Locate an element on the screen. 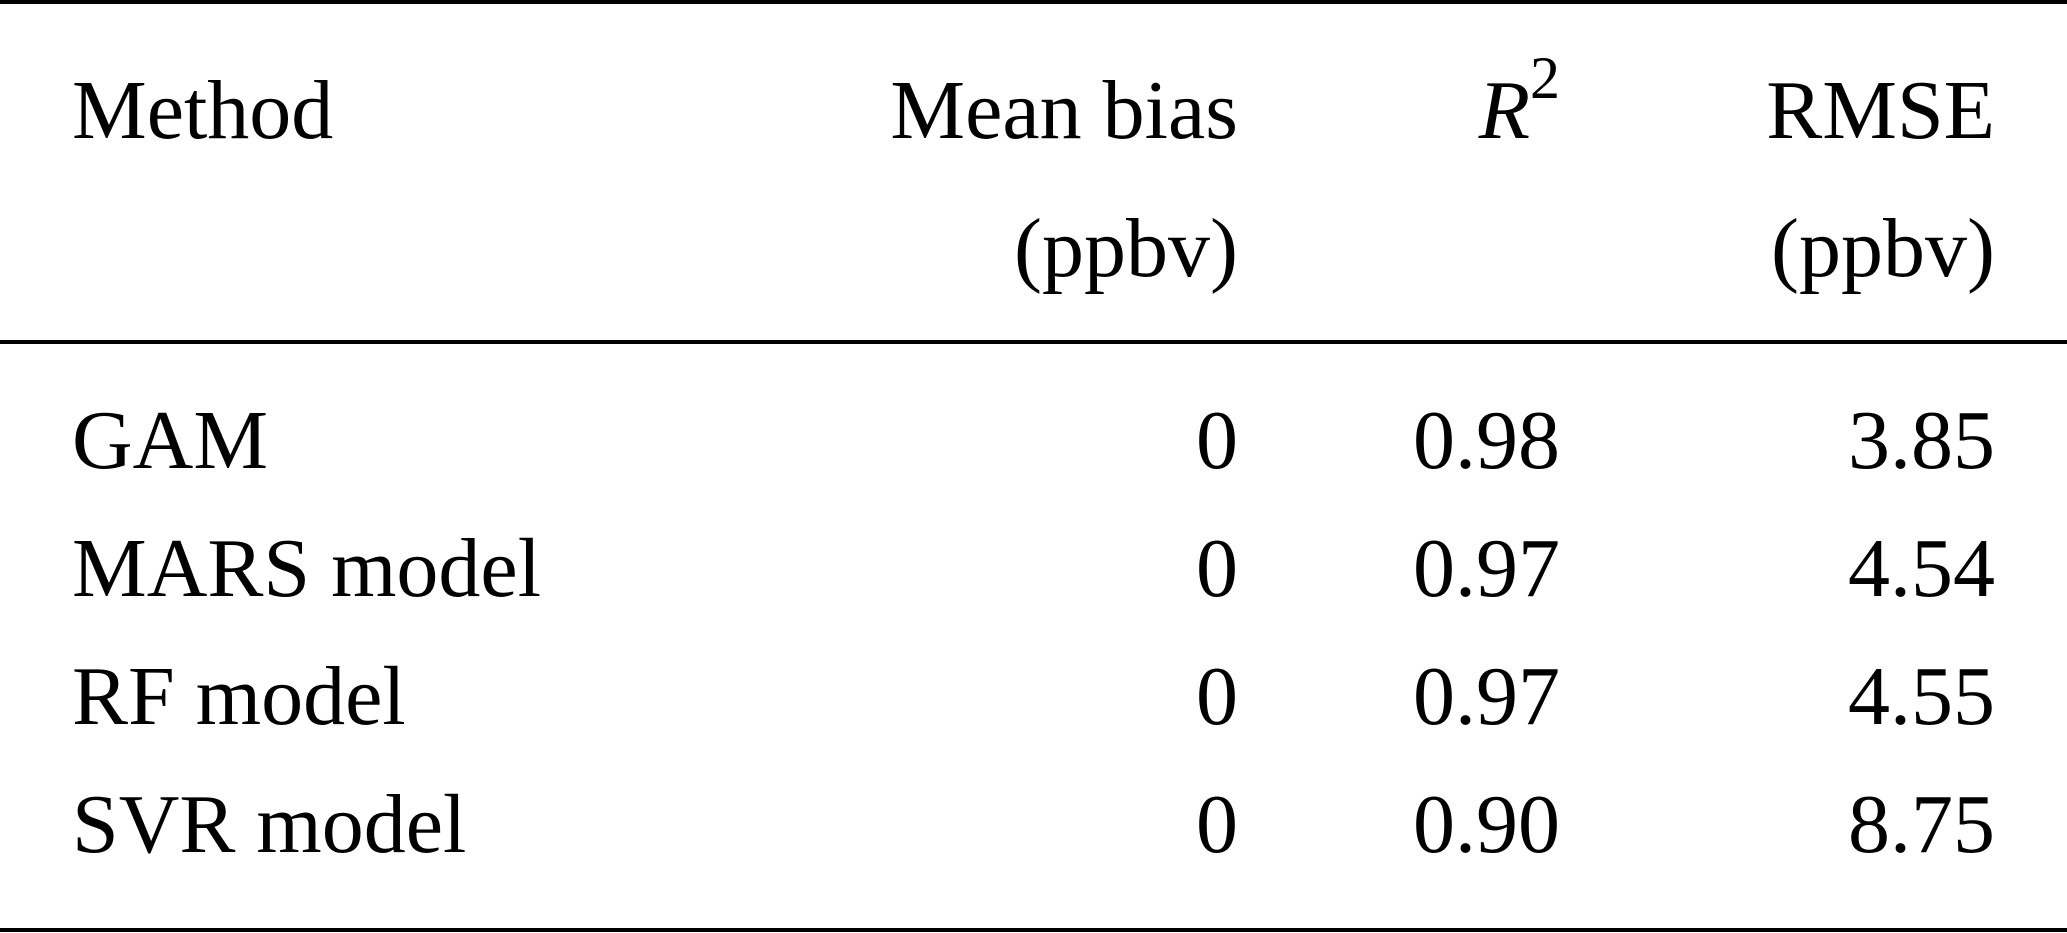 This screenshot has height=933, width=2067. row-label: RF model is located at coordinates (239, 696).